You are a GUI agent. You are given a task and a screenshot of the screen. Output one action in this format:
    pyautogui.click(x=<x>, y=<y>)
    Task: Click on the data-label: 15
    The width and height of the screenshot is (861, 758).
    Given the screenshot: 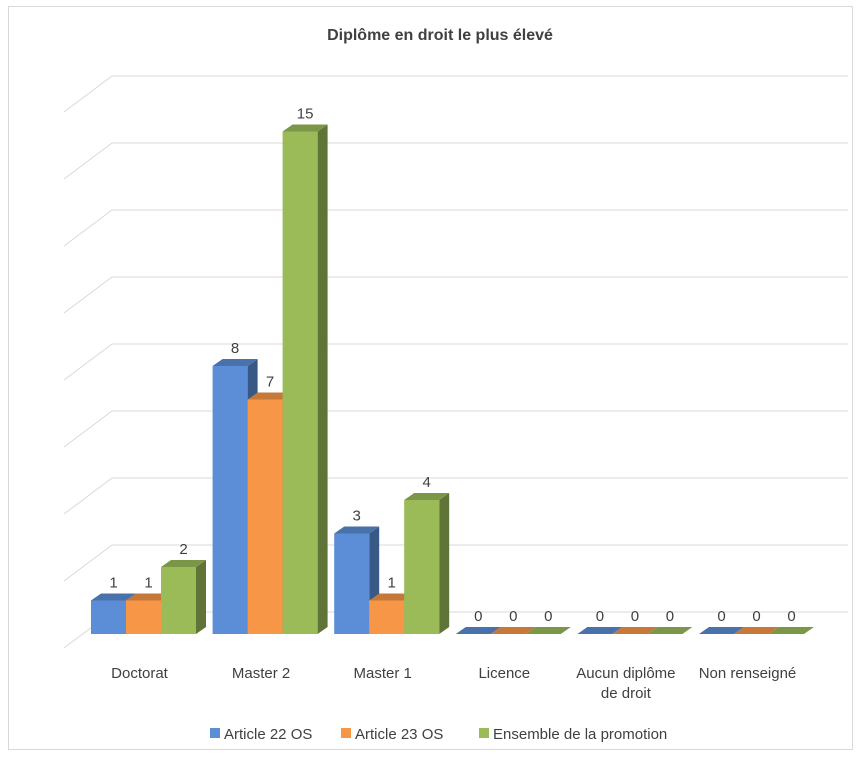 What is the action you would take?
    pyautogui.click(x=305, y=114)
    